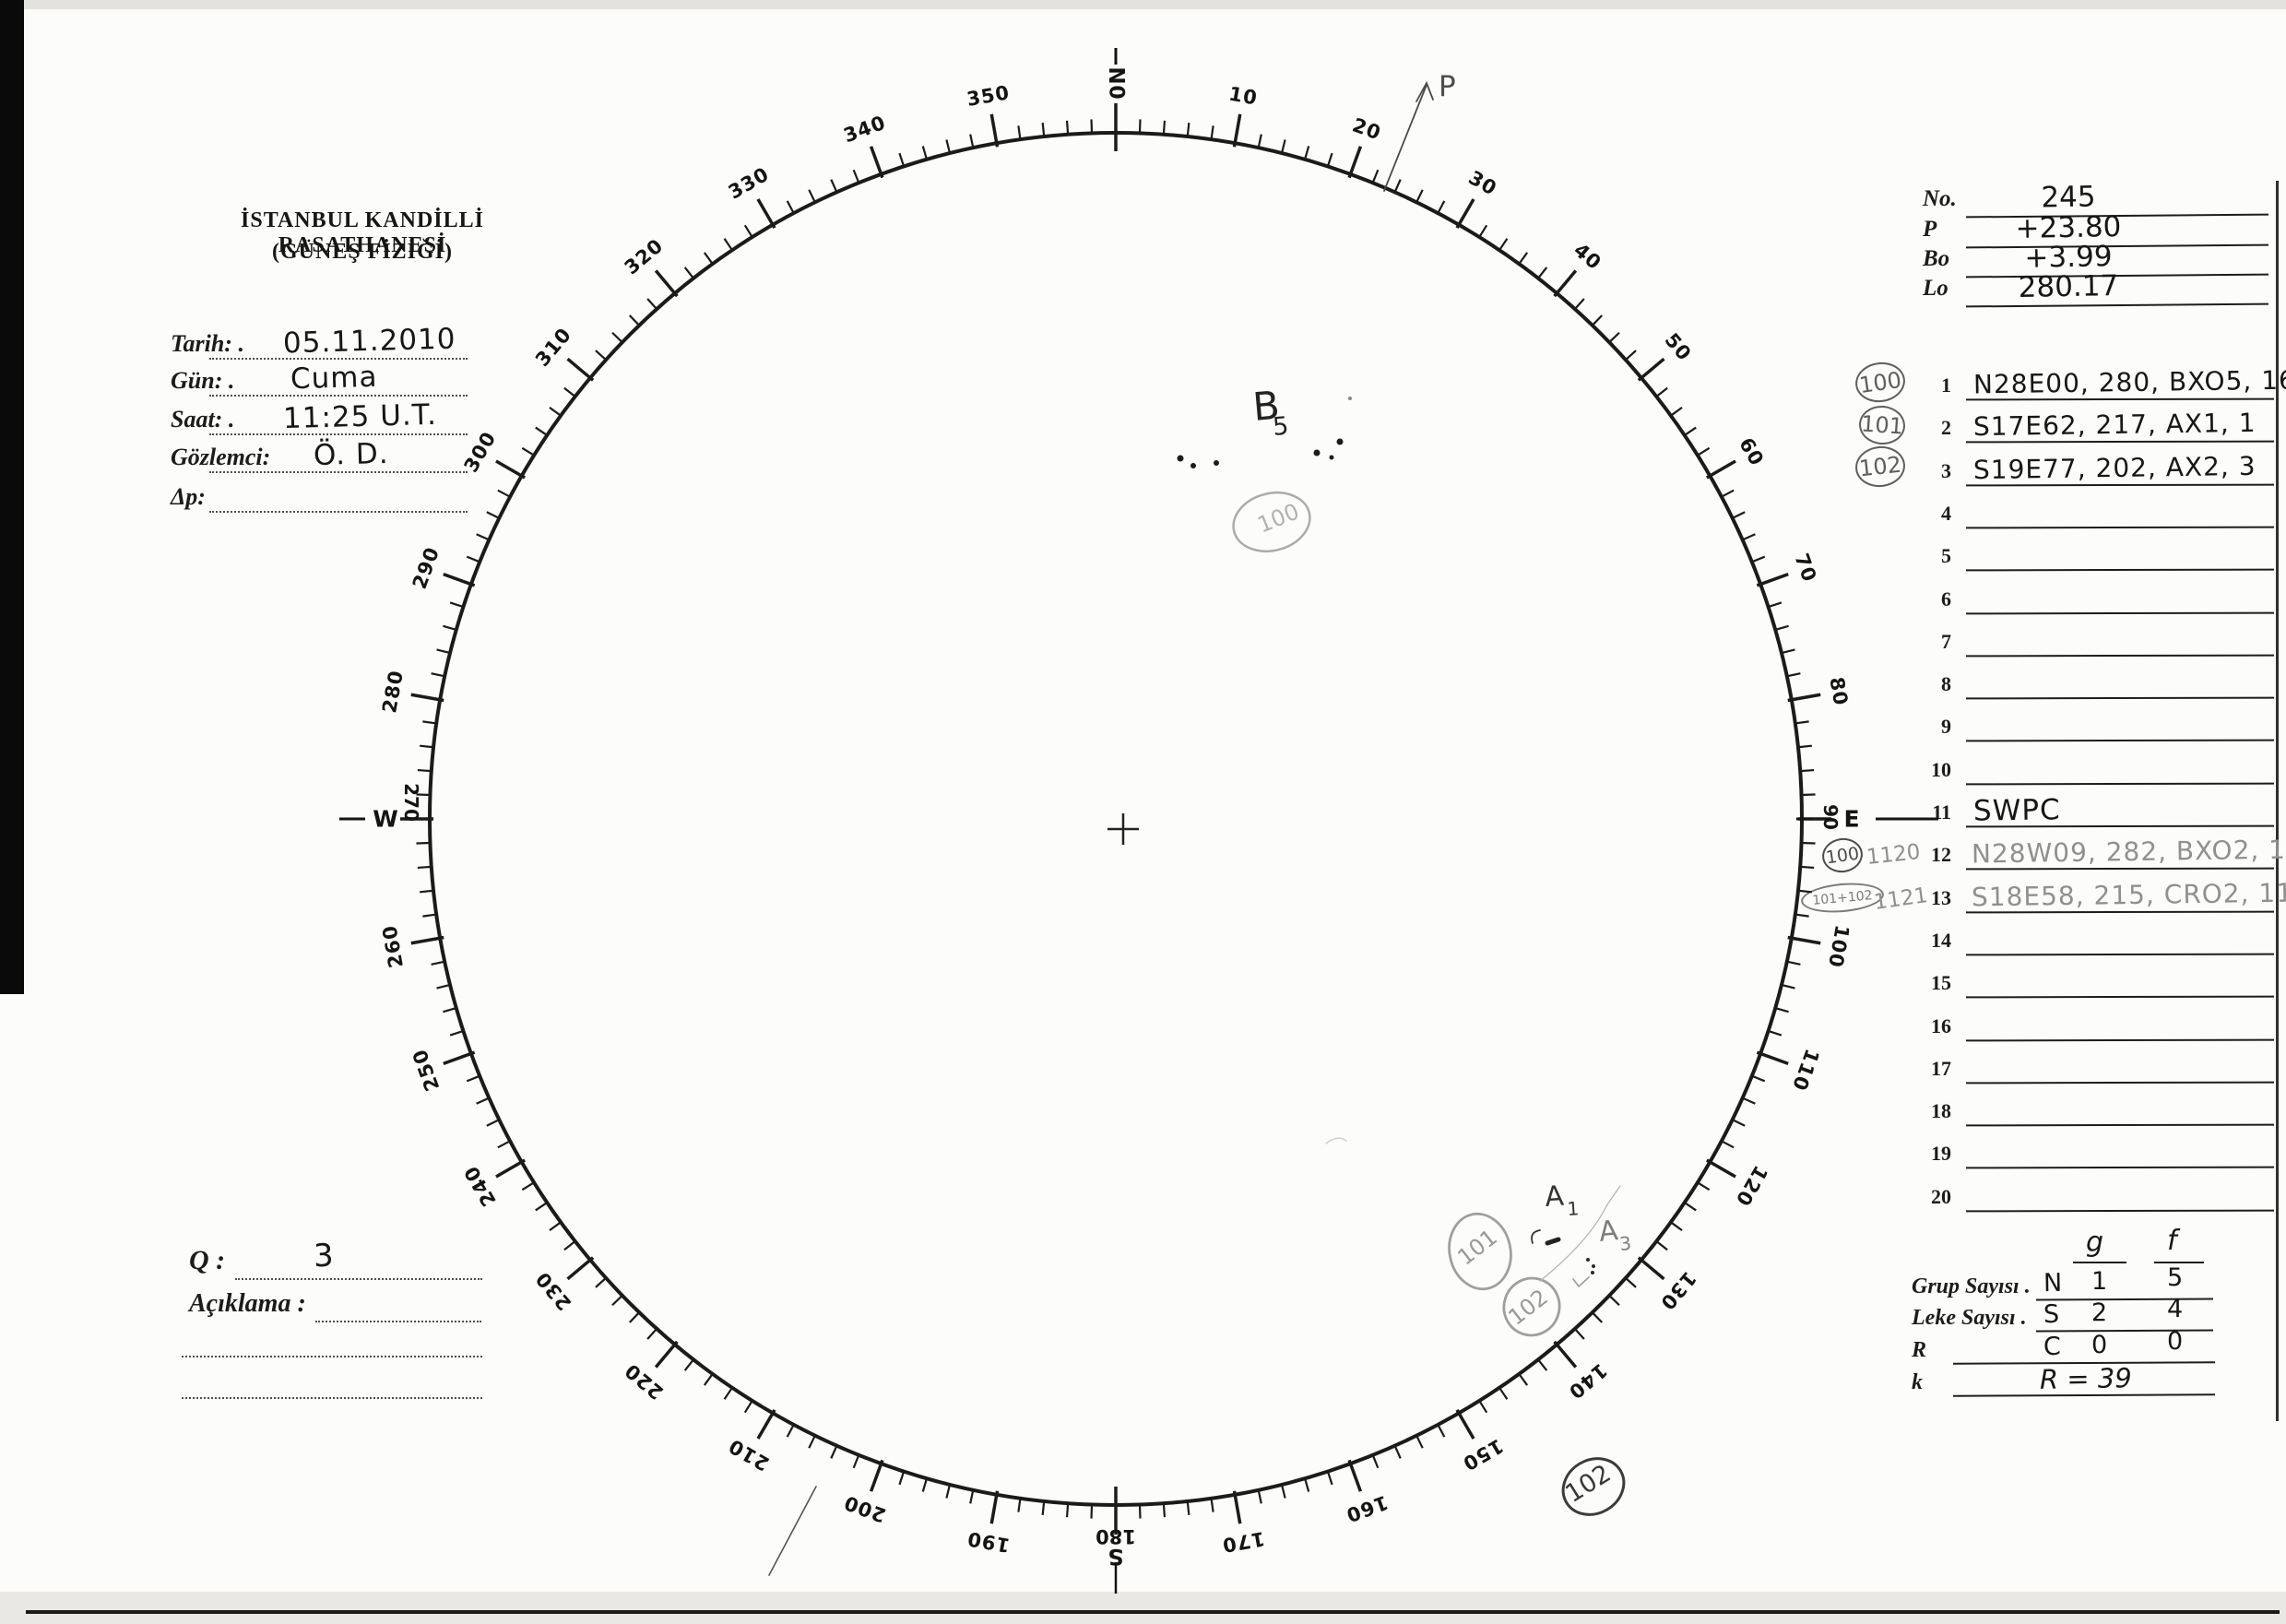 The width and height of the screenshot is (2286, 1624). I want to click on p-angle-arrow-head, so click(1424, 91).